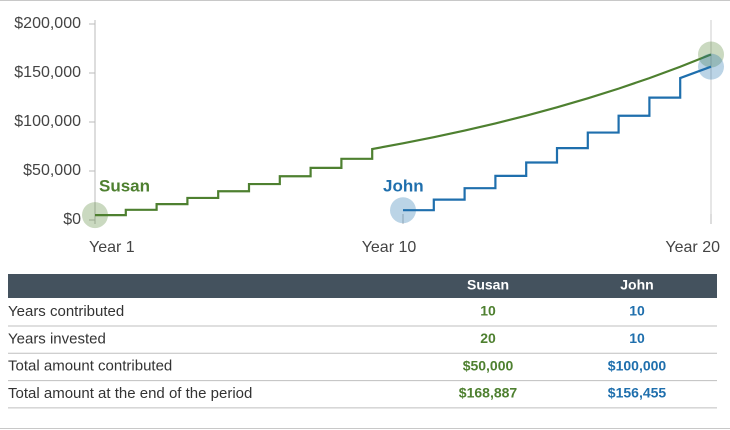 The image size is (730, 430). What do you see at coordinates (488, 338) in the screenshot?
I see `cell-value: 20` at bounding box center [488, 338].